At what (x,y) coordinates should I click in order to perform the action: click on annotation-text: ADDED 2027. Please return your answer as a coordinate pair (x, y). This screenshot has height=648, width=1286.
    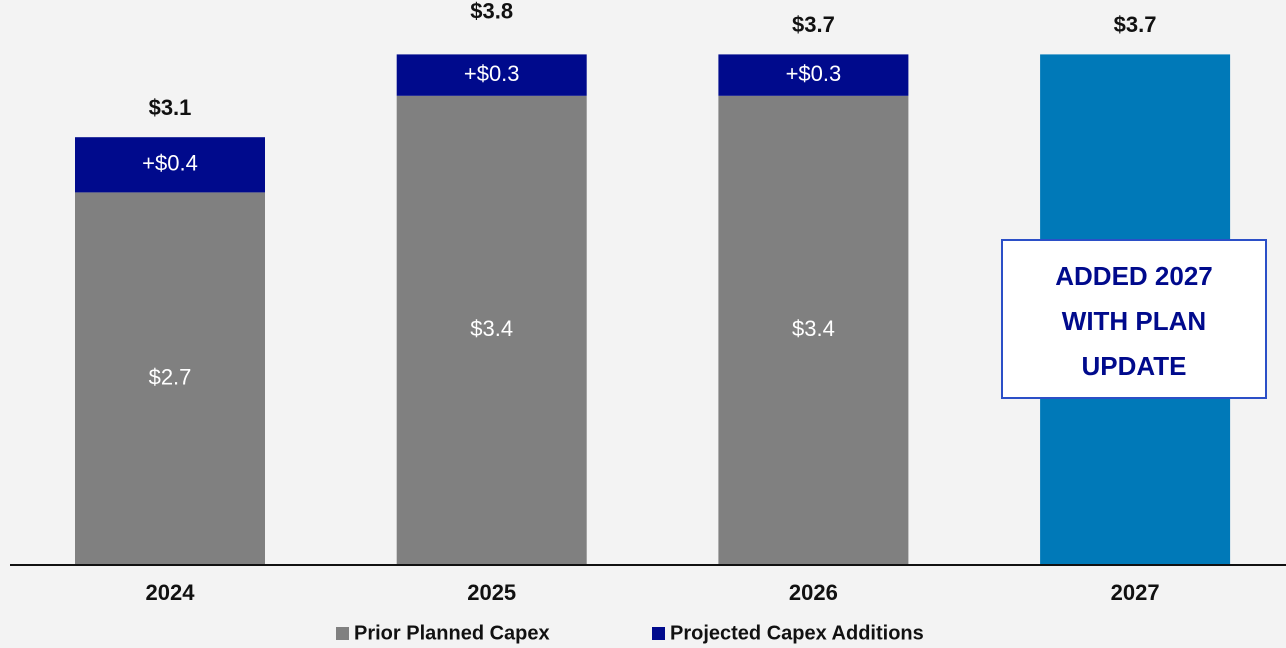
    Looking at the image, I should click on (1134, 276).